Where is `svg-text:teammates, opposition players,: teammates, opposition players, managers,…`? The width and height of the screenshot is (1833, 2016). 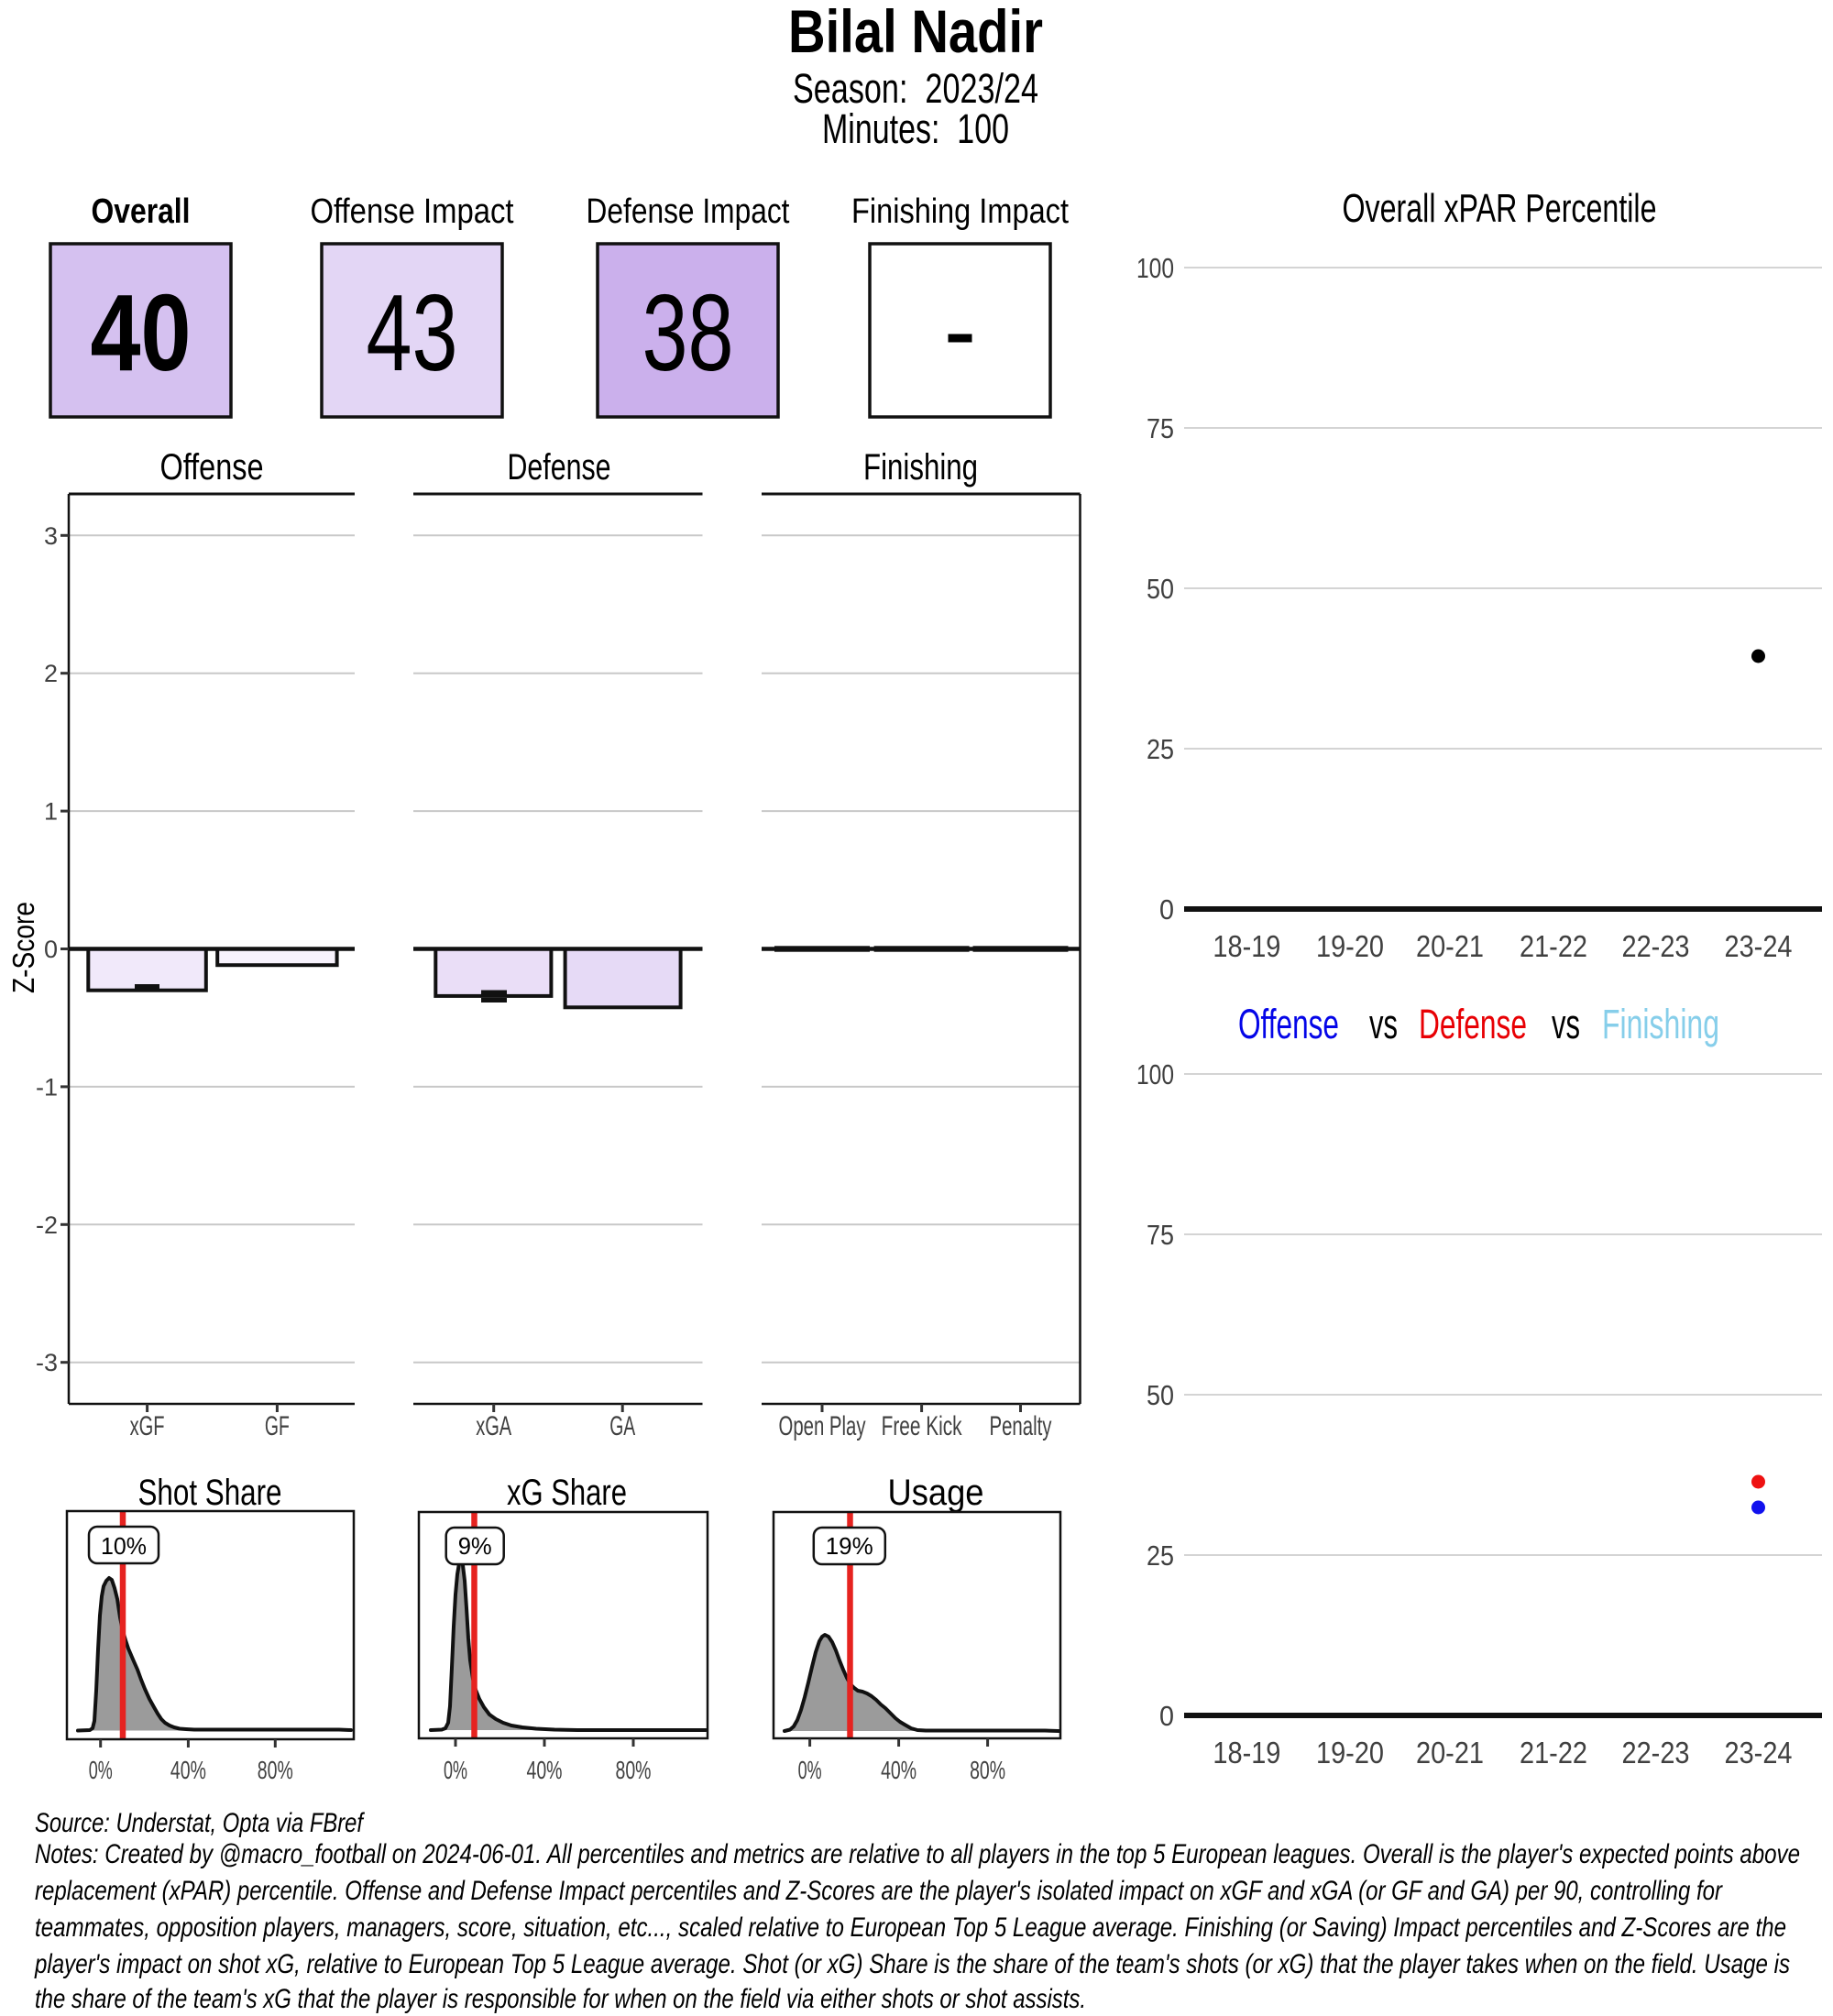 svg-text:teammates, opposition players,: teammates, opposition players, managers,… is located at coordinates (910, 1927).